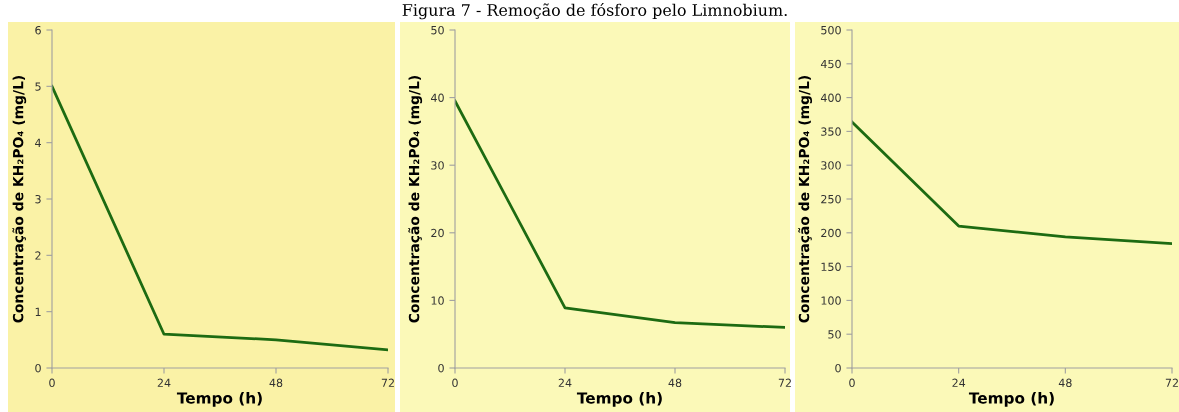 The width and height of the screenshot is (1179, 412). What do you see at coordinates (38, 255) in the screenshot?
I see `y-tick-label: 2` at bounding box center [38, 255].